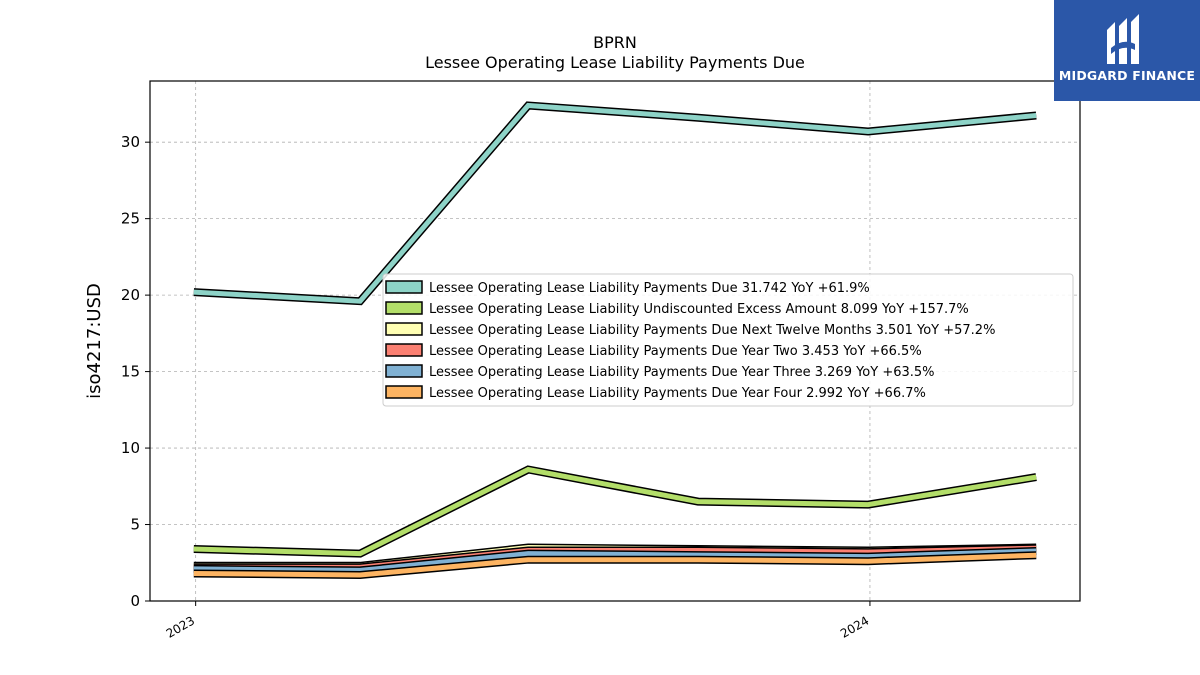  I want to click on y-axis-label: iso4217:USD, so click(94, 341).